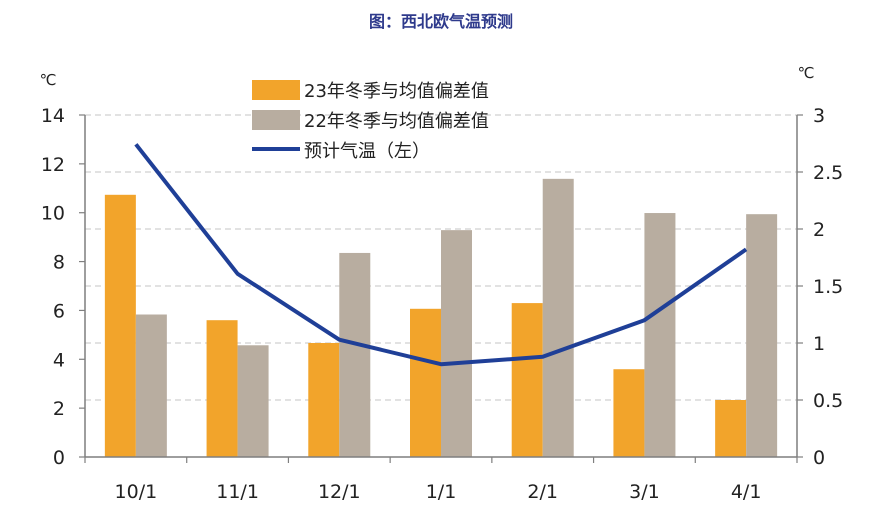 The width and height of the screenshot is (882, 509). I want to click on right-tick-label: 2.5, so click(828, 173).